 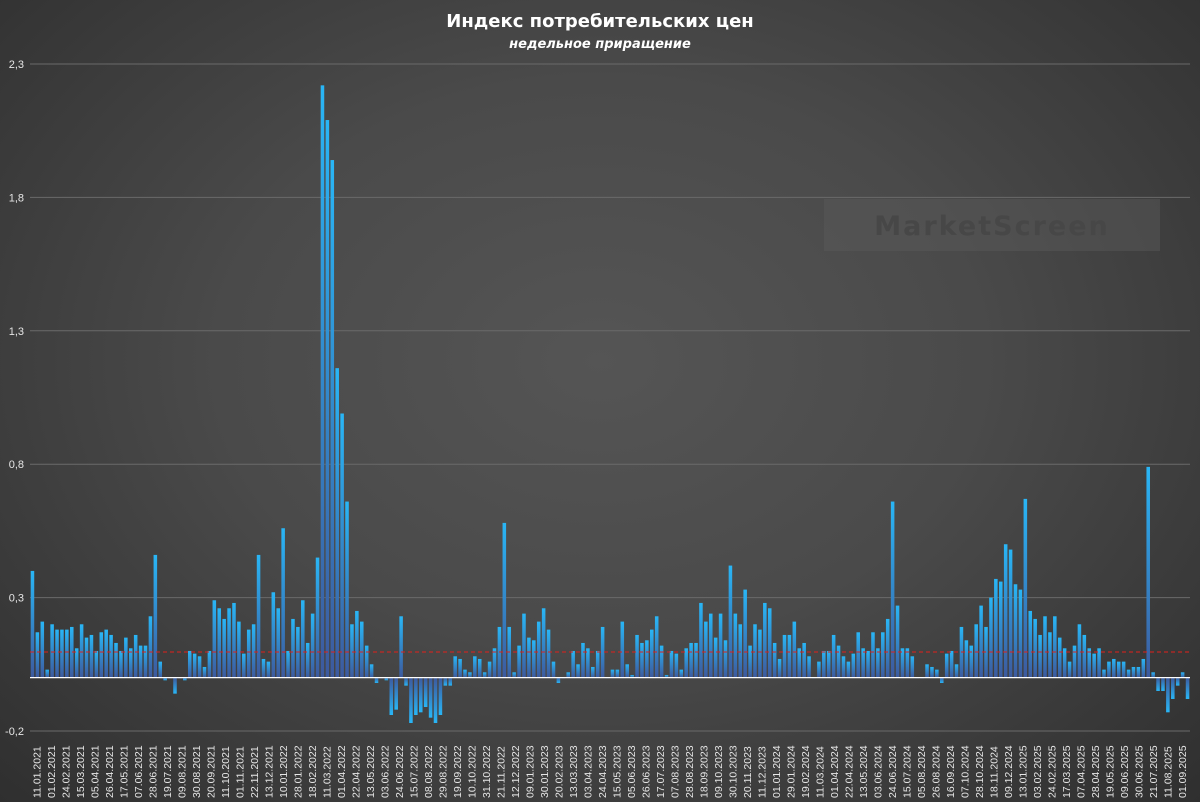 What do you see at coordinates (1125, 771) in the screenshot?
I see `x-tick-label: 09.06.2025` at bounding box center [1125, 771].